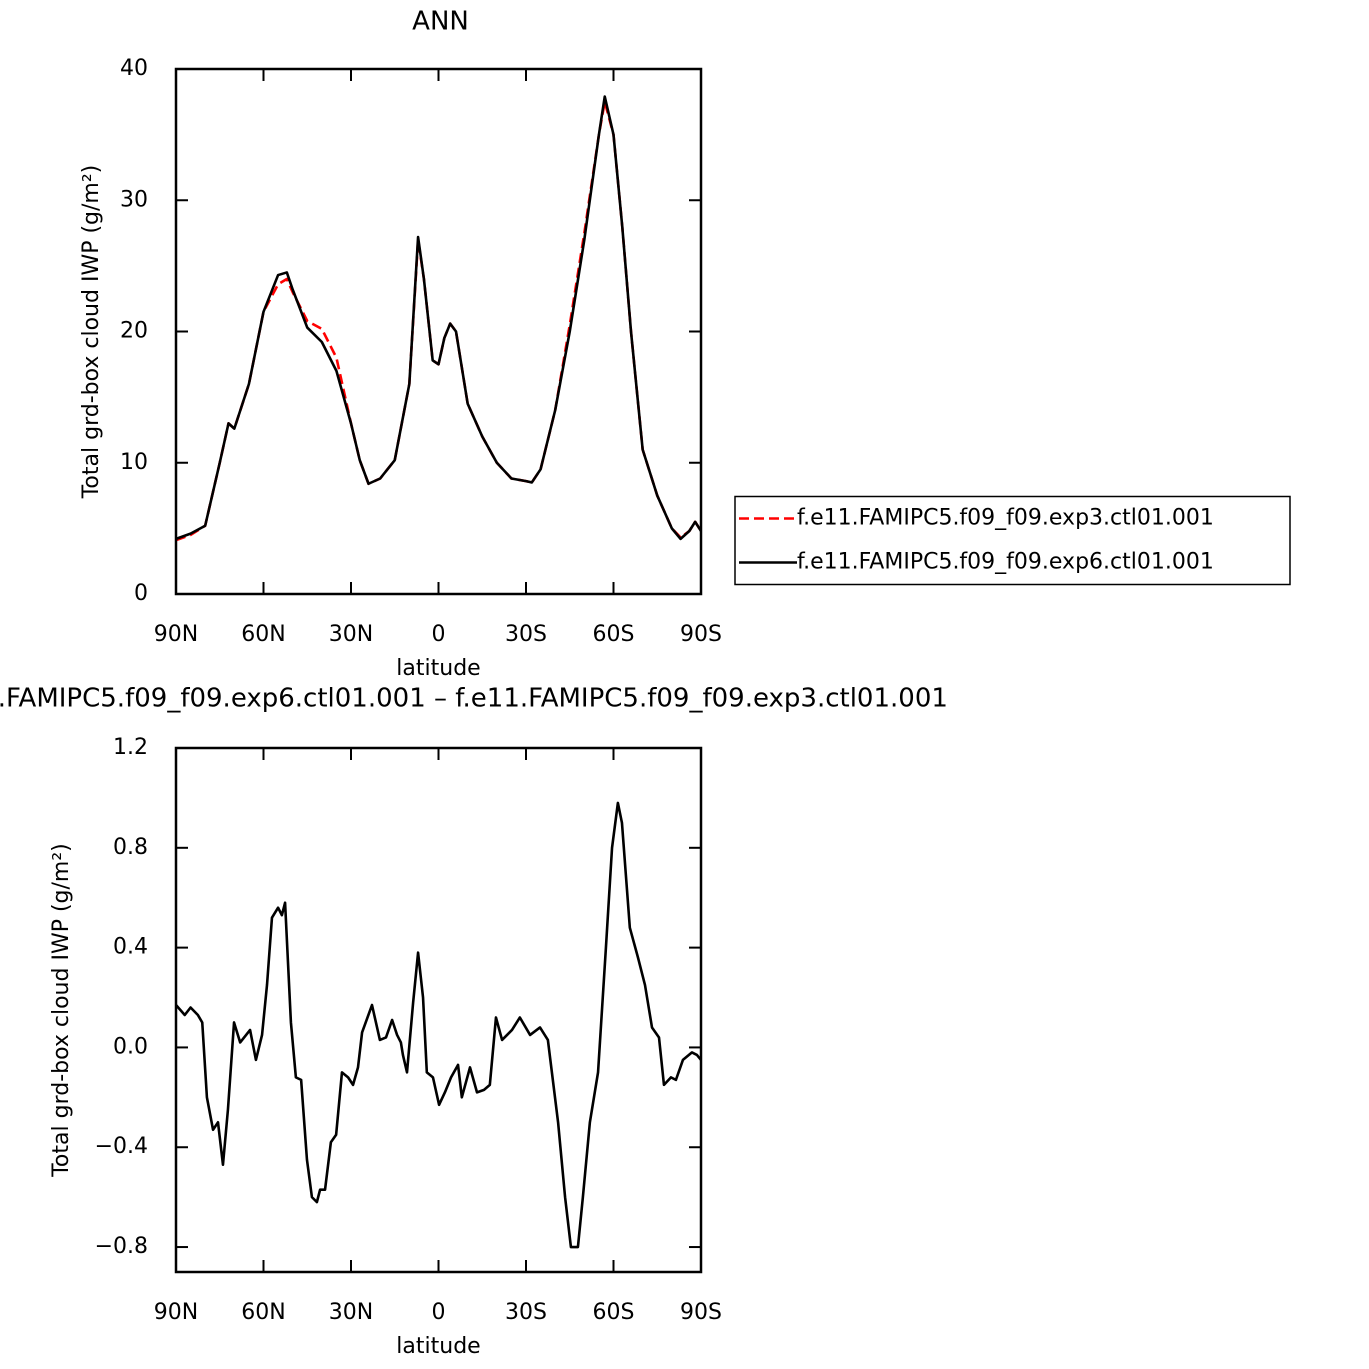 The height and width of the screenshot is (1369, 1369). What do you see at coordinates (1005, 518) in the screenshot?
I see `legend-label: f.e11.FAMIPC5.f09_f09.exp3.ctl01.001` at bounding box center [1005, 518].